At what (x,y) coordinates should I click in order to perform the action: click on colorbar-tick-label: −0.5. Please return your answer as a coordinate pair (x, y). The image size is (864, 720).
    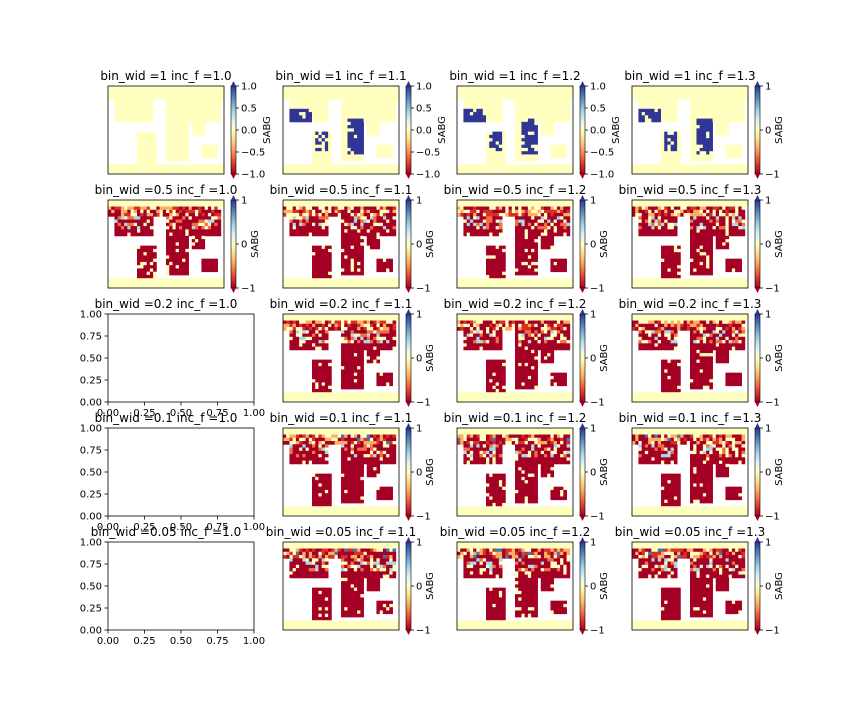
    Looking at the image, I should click on (253, 153).